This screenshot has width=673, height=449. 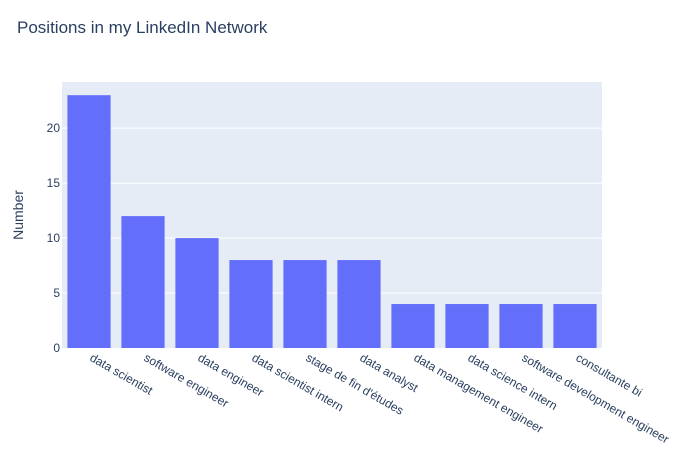 I want to click on y-tick-label: 5, so click(x=56, y=293).